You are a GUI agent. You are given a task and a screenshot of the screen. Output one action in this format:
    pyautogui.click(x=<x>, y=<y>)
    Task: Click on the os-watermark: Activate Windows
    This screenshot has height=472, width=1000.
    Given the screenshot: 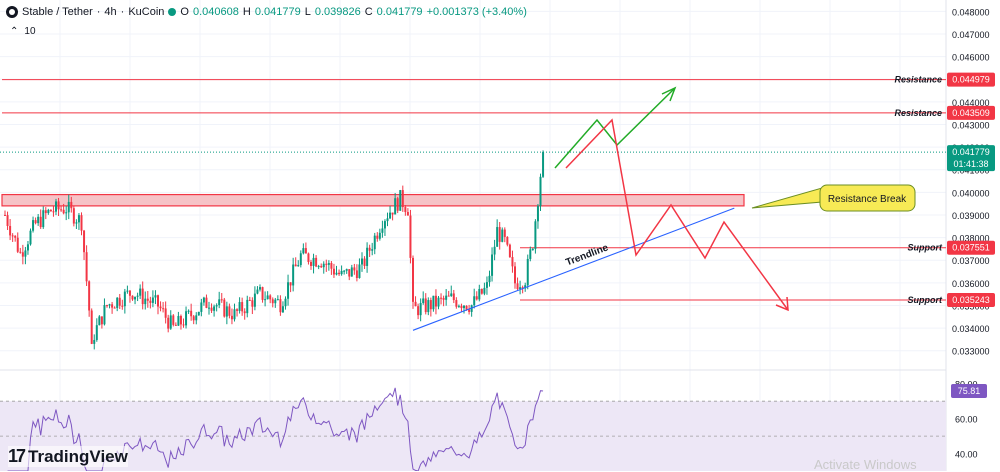 What is the action you would take?
    pyautogui.click(x=865, y=464)
    